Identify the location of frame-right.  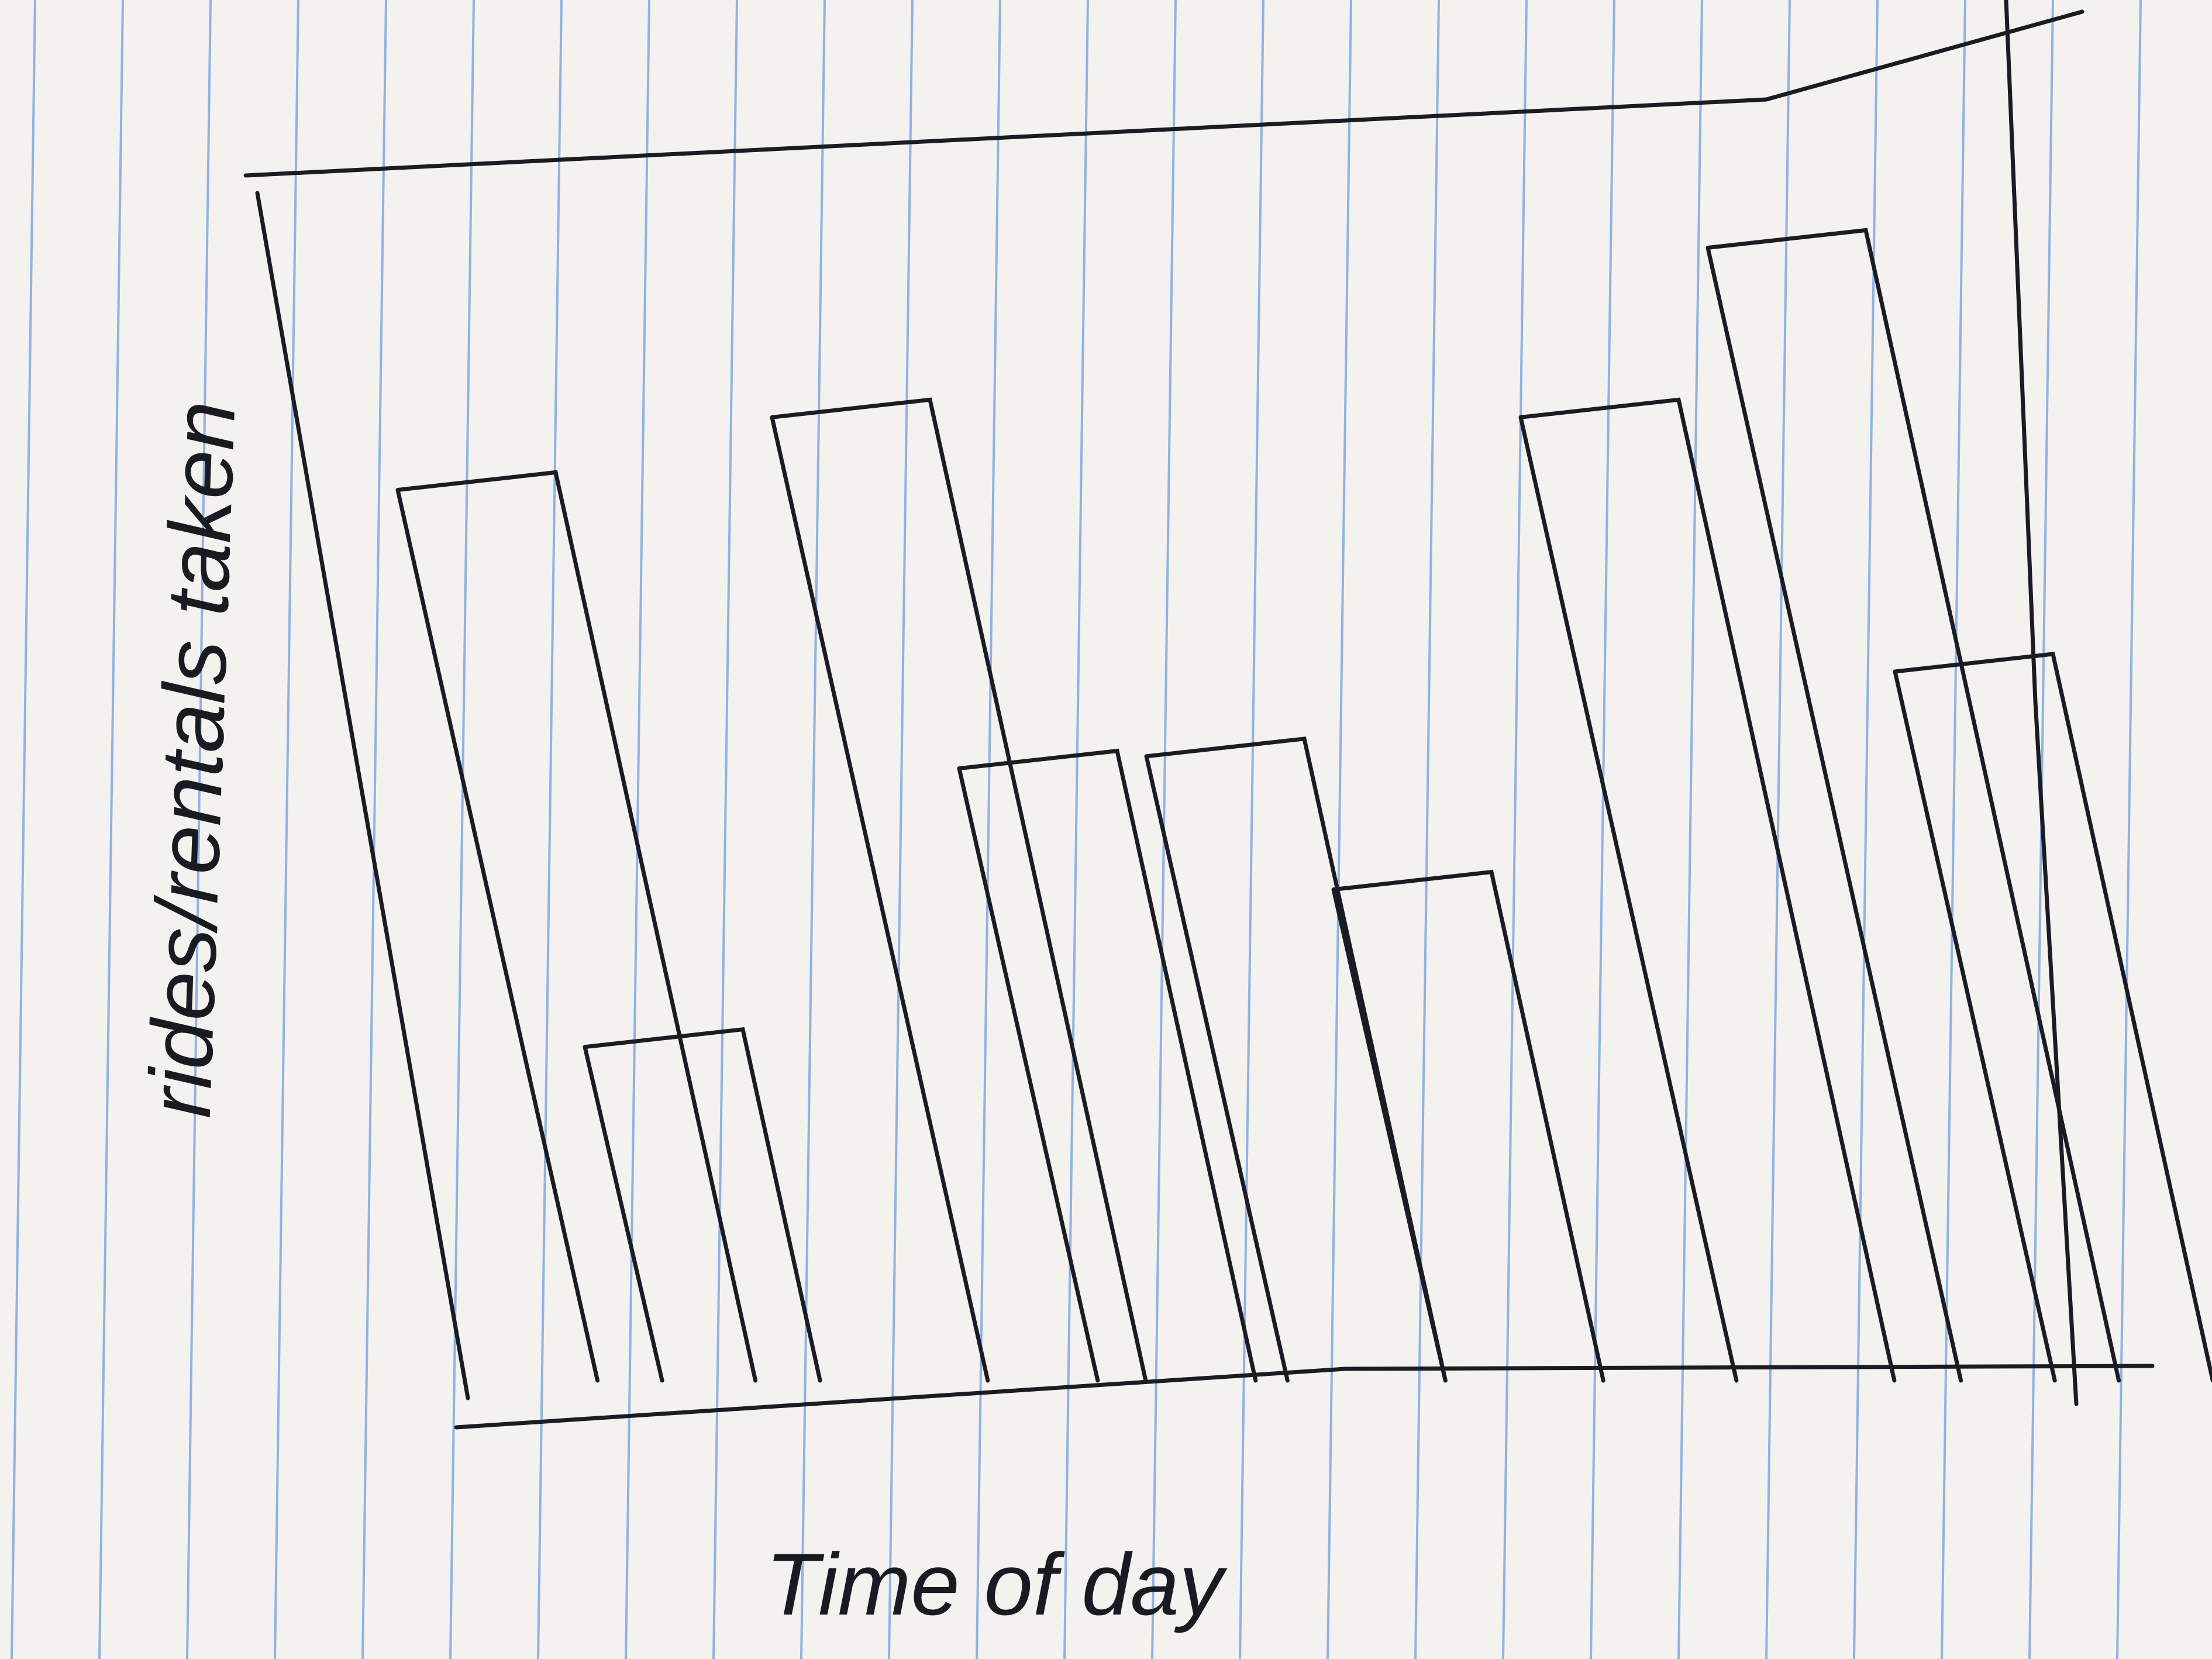
(2041, 703).